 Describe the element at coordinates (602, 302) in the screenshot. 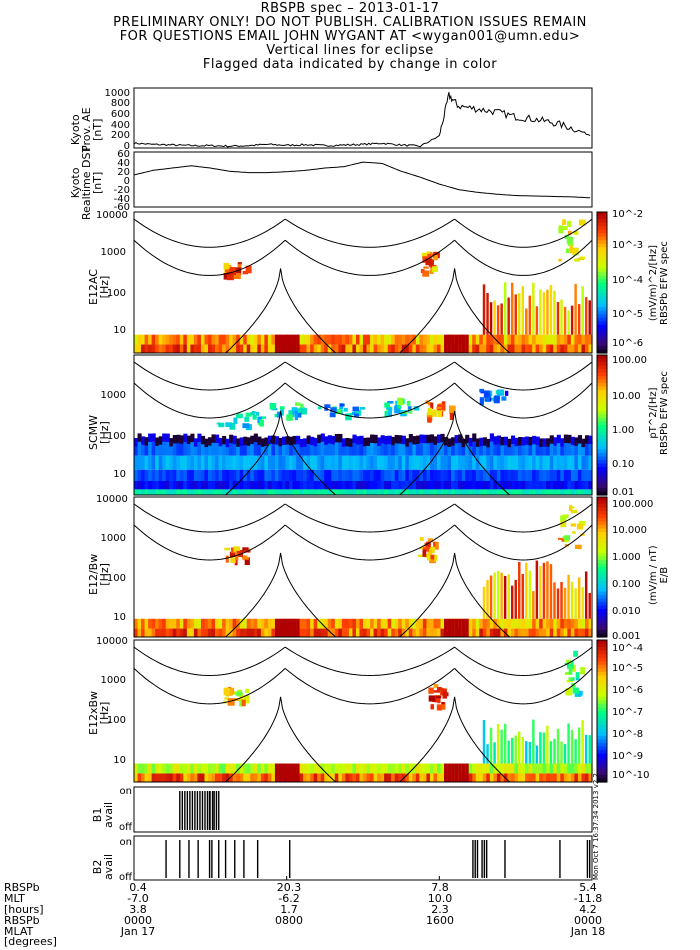

I see `e12ac-colorbar-cell` at that location.